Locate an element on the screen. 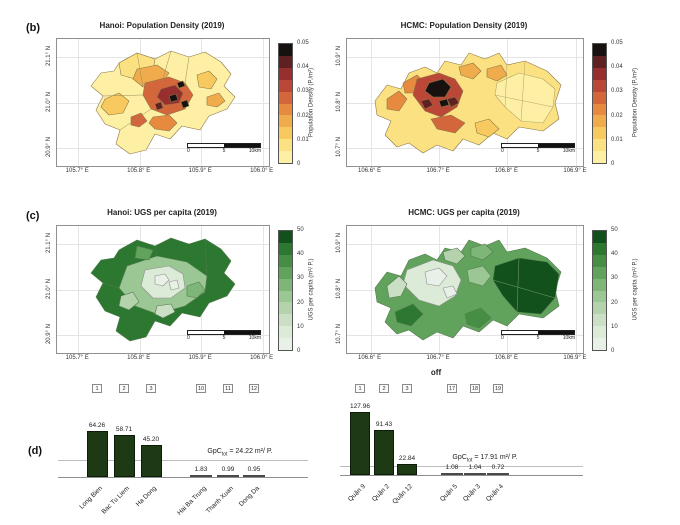  rank-box: 19 is located at coordinates (498, 388).